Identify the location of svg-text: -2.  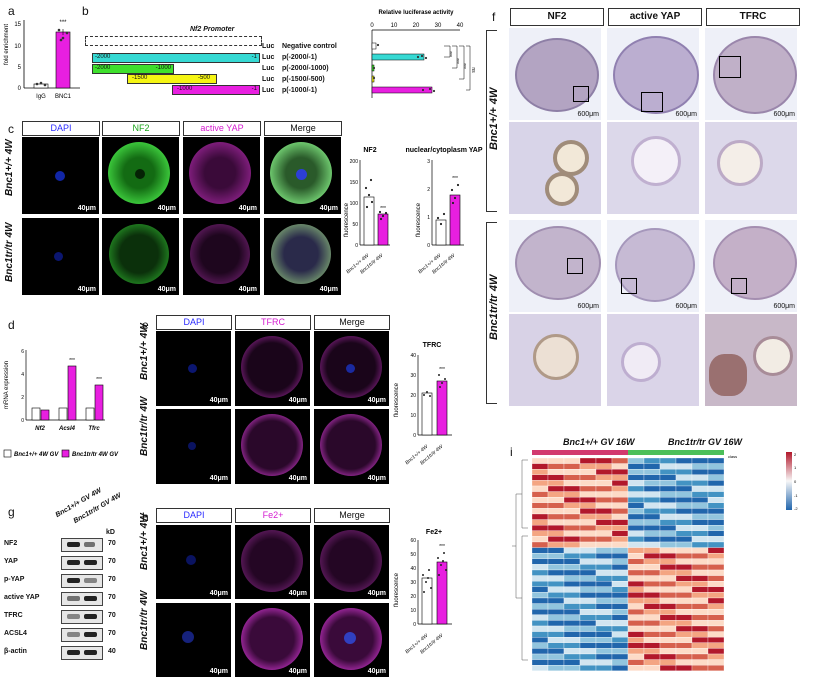
(796, 508).